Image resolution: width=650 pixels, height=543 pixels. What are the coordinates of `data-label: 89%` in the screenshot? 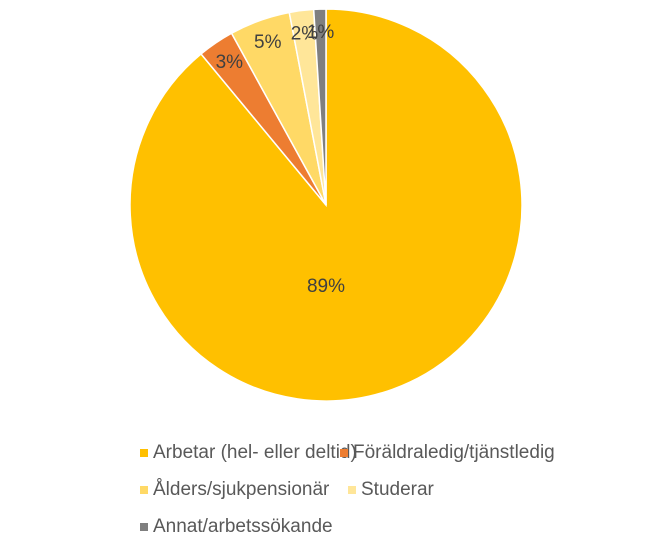 It's located at (326, 286).